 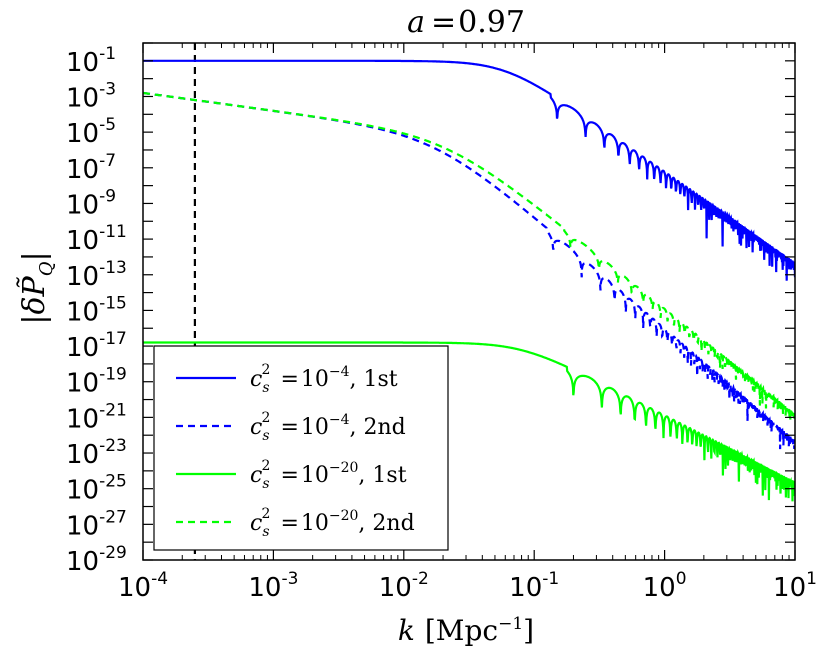 I want to click on legend-box, so click(x=301, y=448).